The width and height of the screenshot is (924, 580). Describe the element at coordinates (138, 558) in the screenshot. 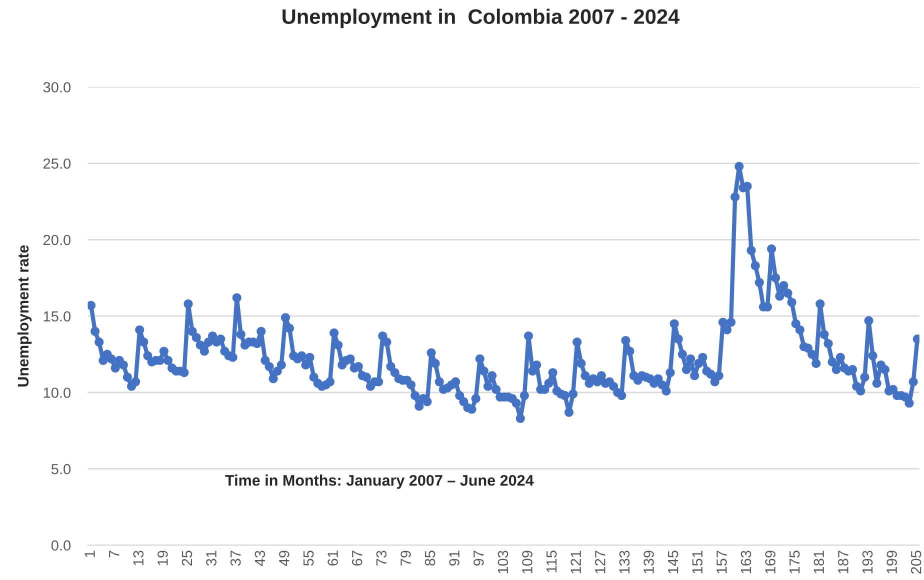

I see `x-tick-label: 13` at that location.